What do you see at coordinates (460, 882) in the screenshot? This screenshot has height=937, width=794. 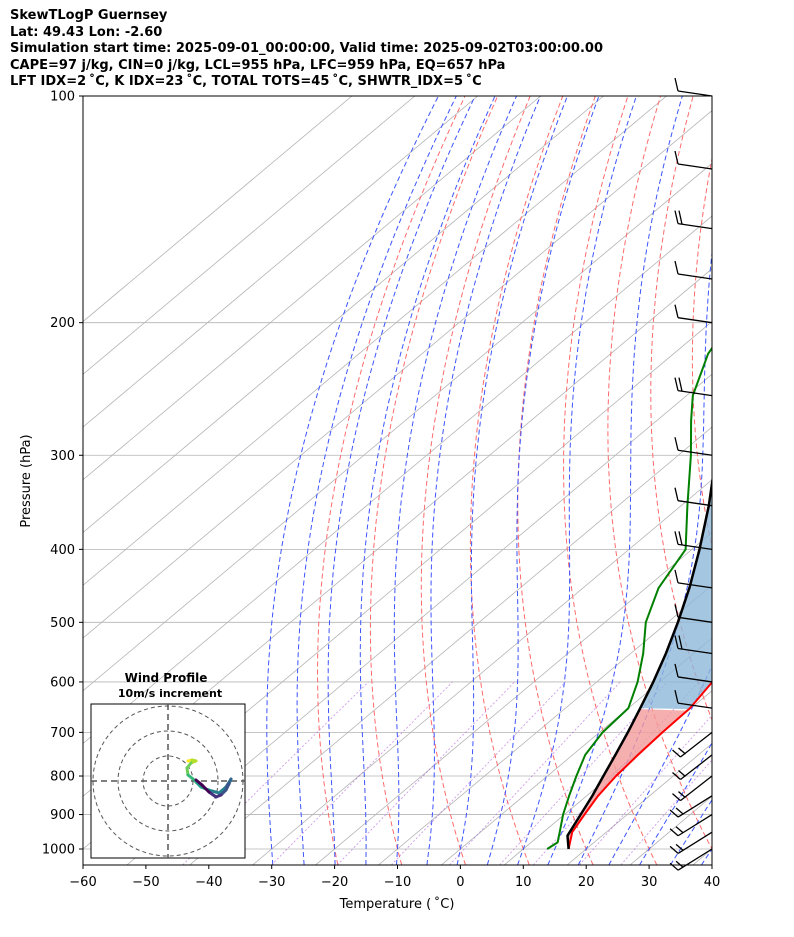 I see `x-tick-label: 0` at bounding box center [460, 882].